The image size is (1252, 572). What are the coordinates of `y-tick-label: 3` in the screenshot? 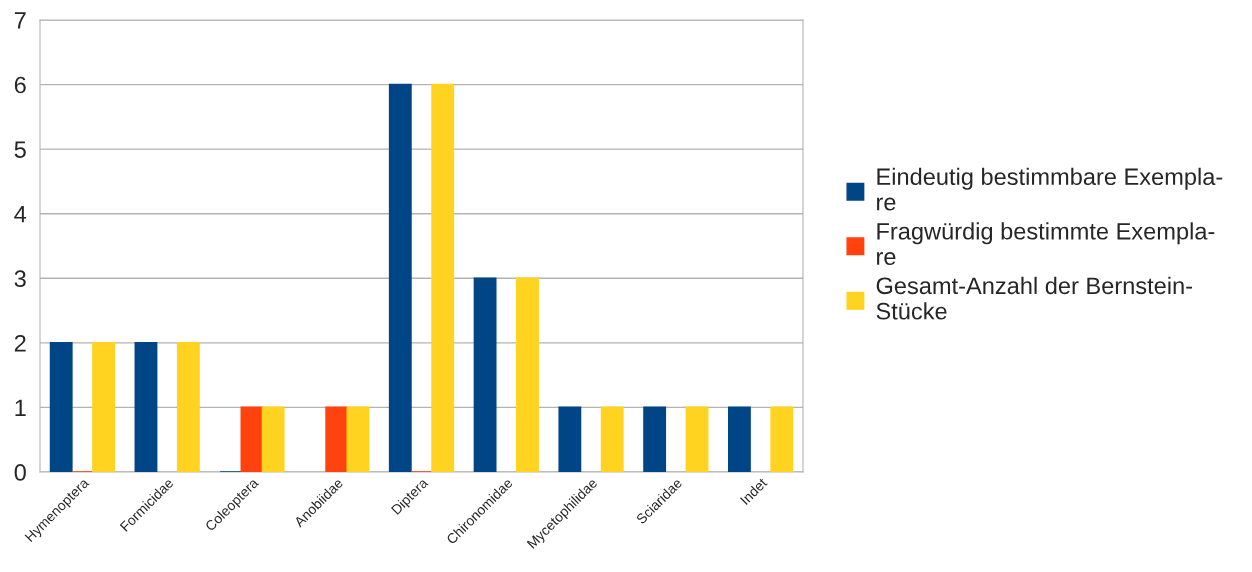 It's located at (20, 279).